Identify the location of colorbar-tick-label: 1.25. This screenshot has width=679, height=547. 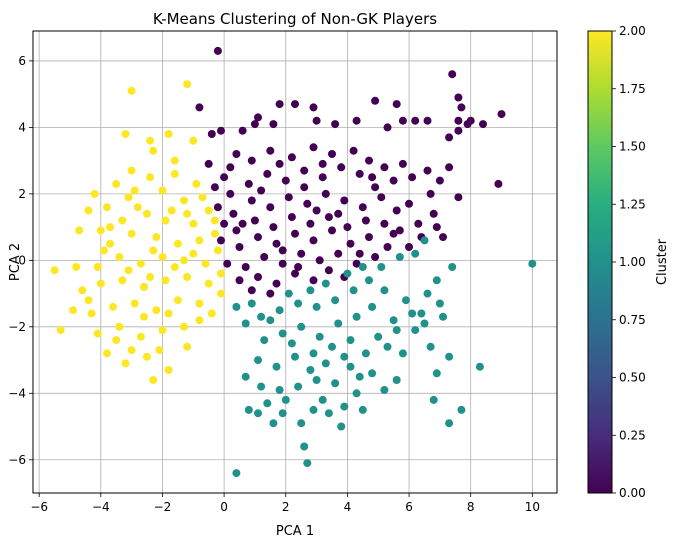
(632, 204).